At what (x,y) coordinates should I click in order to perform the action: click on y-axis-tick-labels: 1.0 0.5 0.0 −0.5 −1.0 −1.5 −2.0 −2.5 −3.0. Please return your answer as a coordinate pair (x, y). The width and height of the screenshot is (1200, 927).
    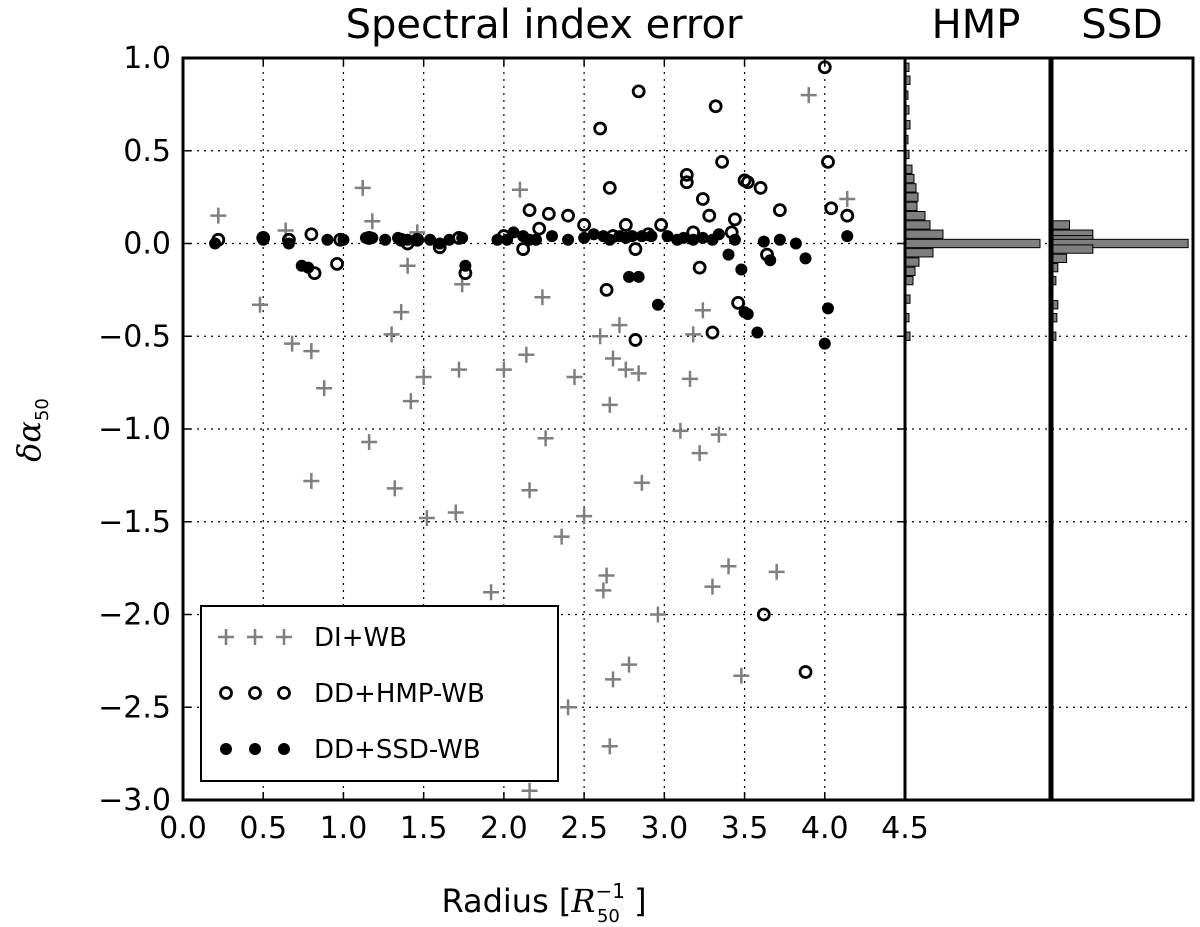
    Looking at the image, I should click on (134, 429).